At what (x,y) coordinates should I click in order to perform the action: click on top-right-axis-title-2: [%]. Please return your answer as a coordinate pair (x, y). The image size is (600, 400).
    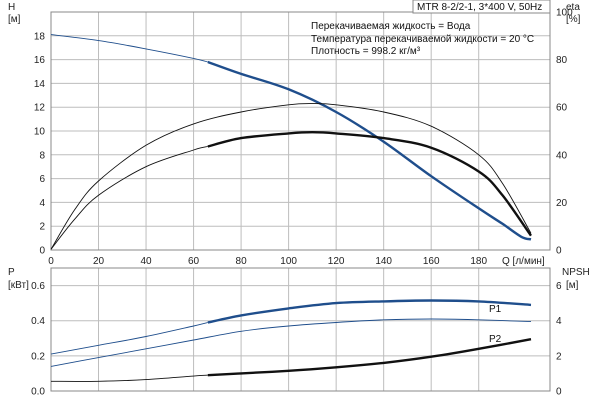
    Looking at the image, I should click on (573, 19).